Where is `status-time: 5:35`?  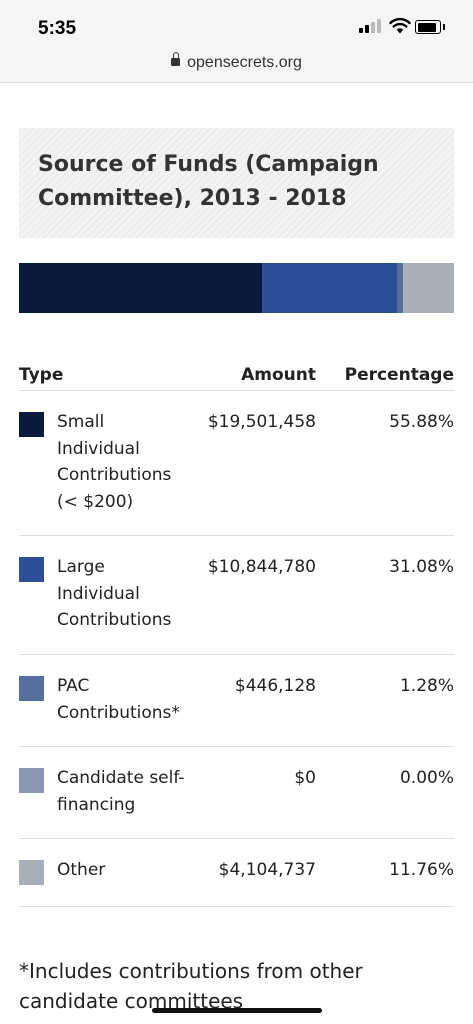
status-time: 5:35 is located at coordinates (57, 28).